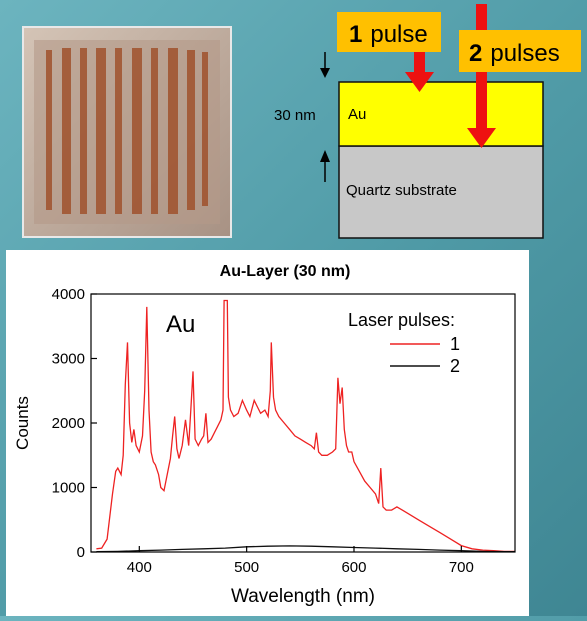 The height and width of the screenshot is (621, 587). What do you see at coordinates (295, 115) in the screenshot?
I see `thickness-label: 30 nm` at bounding box center [295, 115].